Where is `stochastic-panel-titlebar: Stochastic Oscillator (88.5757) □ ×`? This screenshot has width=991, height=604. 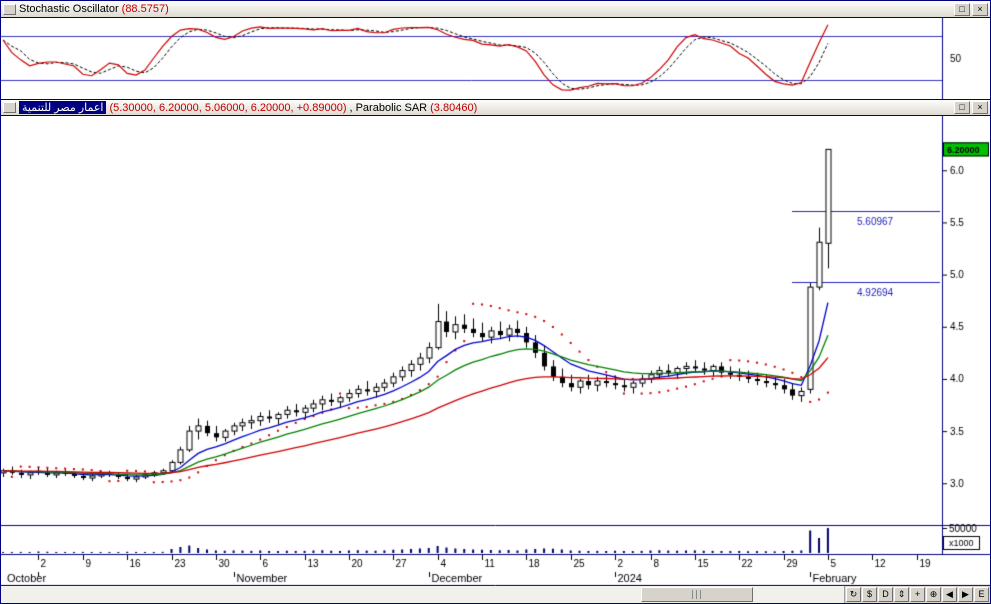
stochastic-panel-titlebar: Stochastic Oscillator (88.5757) □ × is located at coordinates (495, 9).